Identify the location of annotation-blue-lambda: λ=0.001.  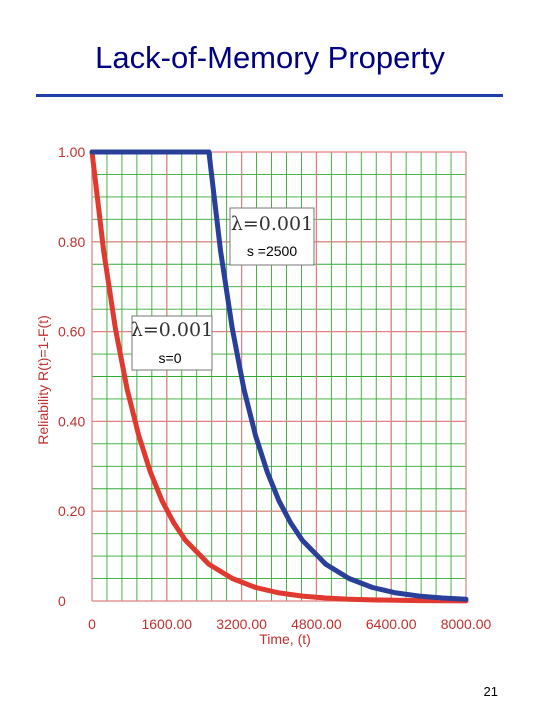
(272, 224).